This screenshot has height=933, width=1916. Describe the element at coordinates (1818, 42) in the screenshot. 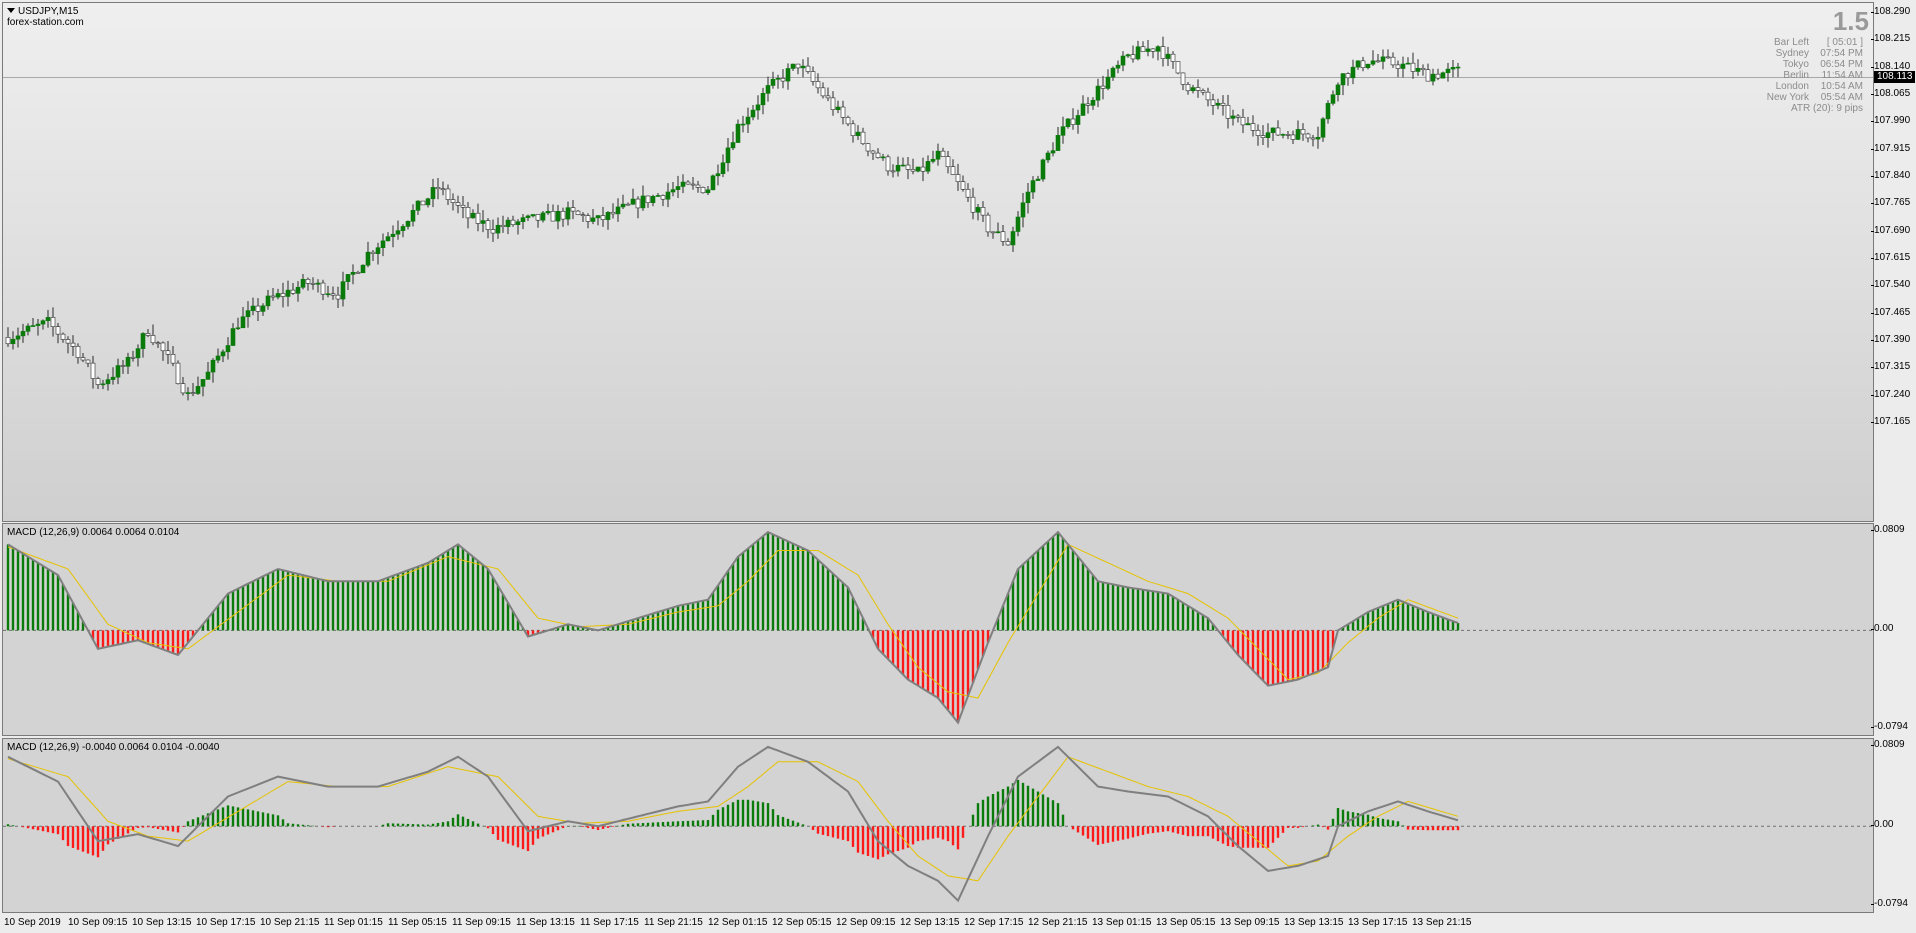

I see `info-row-bar-left: Bar Left[ 05:01 ]` at that location.